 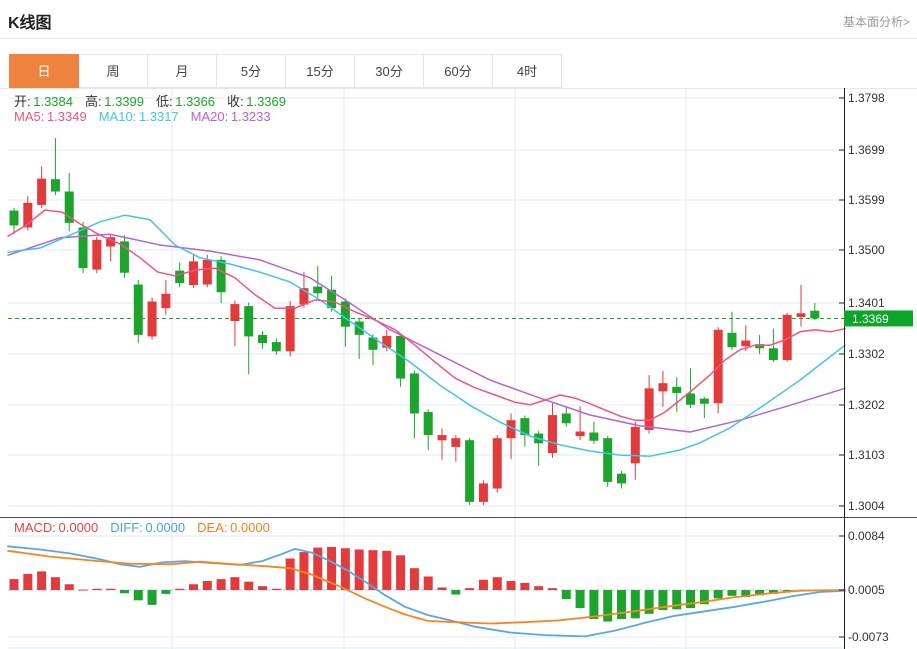 What do you see at coordinates (458, 71) in the screenshot?
I see `tab-interval-60分: 60分` at bounding box center [458, 71].